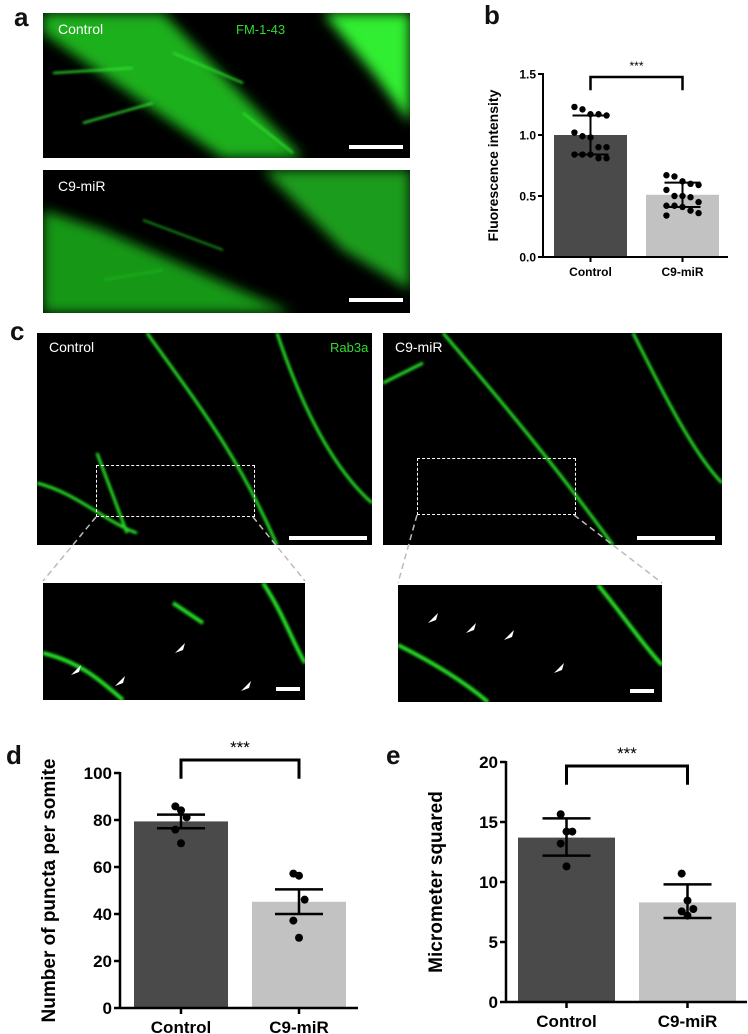 This screenshot has height=1034, width=748. What do you see at coordinates (204, 439) in the screenshot?
I see `micrograph-control-rab3a: Control Rab3a` at bounding box center [204, 439].